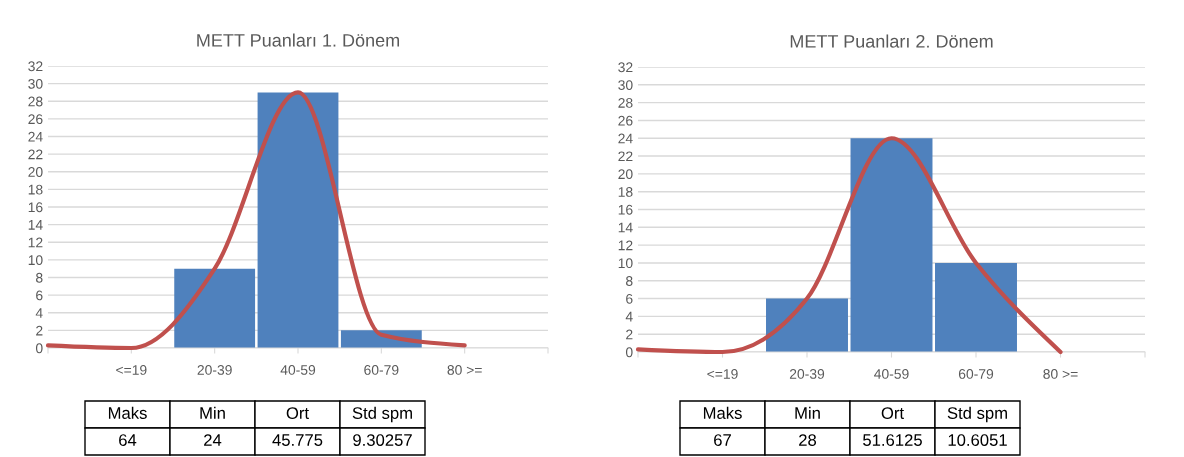 The image size is (1184, 457). Describe the element at coordinates (892, 440) in the screenshot. I see `text: 51.6125` at that location.